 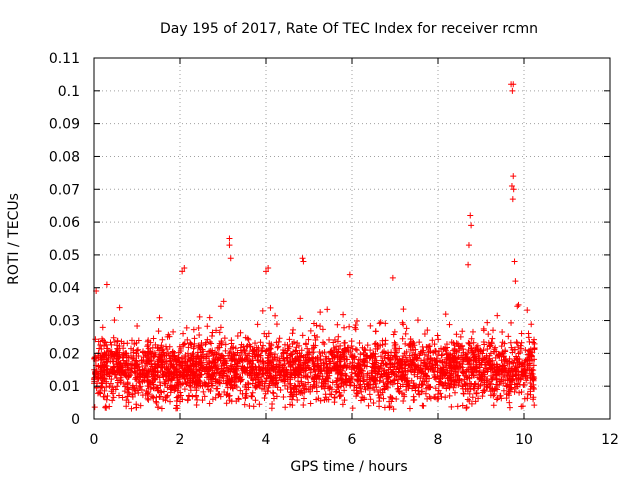 What do you see at coordinates (64, 289) in the screenshot?
I see `y-tick-label: 0.04` at bounding box center [64, 289].